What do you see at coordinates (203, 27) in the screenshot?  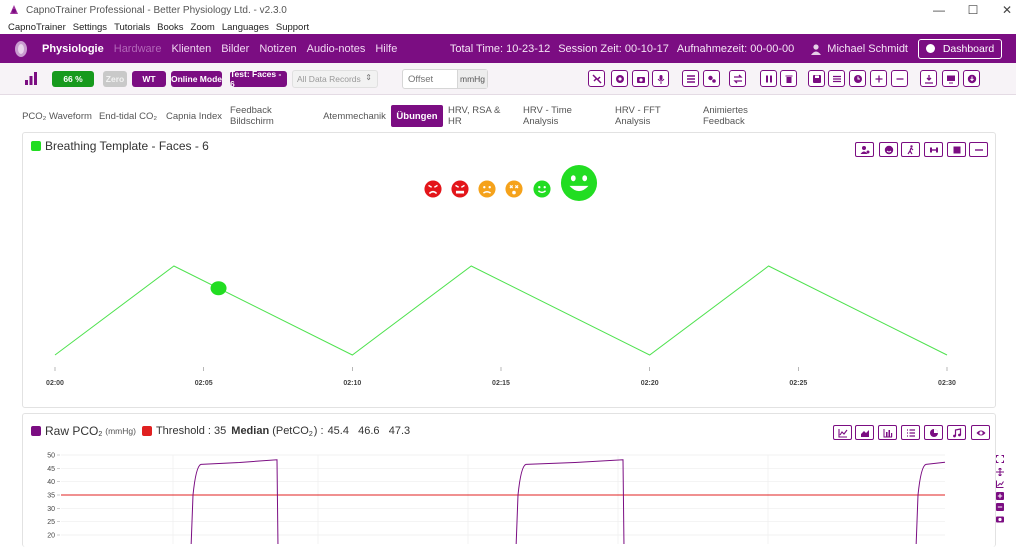 I see `menu-zoom: Zoom` at bounding box center [203, 27].